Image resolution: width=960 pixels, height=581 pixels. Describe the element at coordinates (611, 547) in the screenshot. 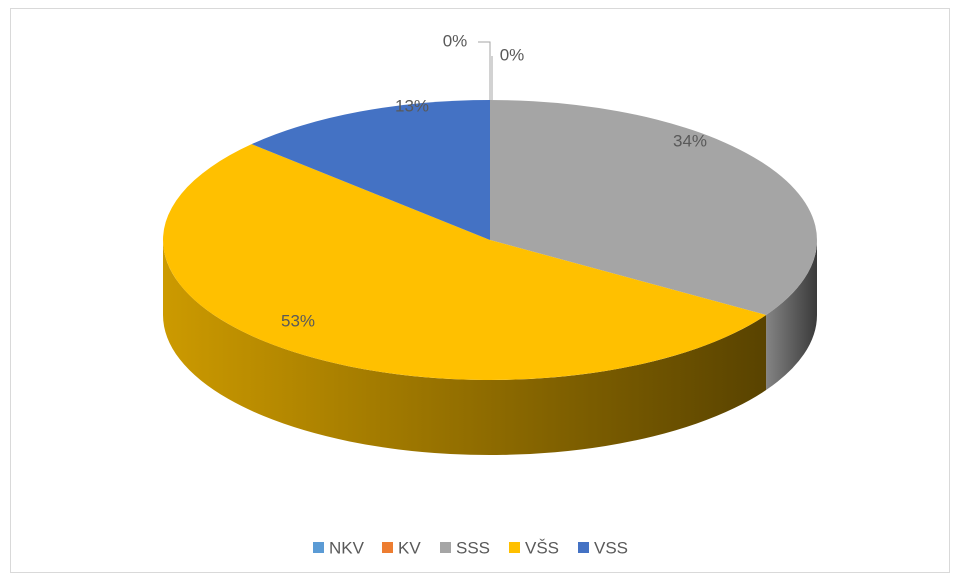

I see `legend-label: VSS` at that location.